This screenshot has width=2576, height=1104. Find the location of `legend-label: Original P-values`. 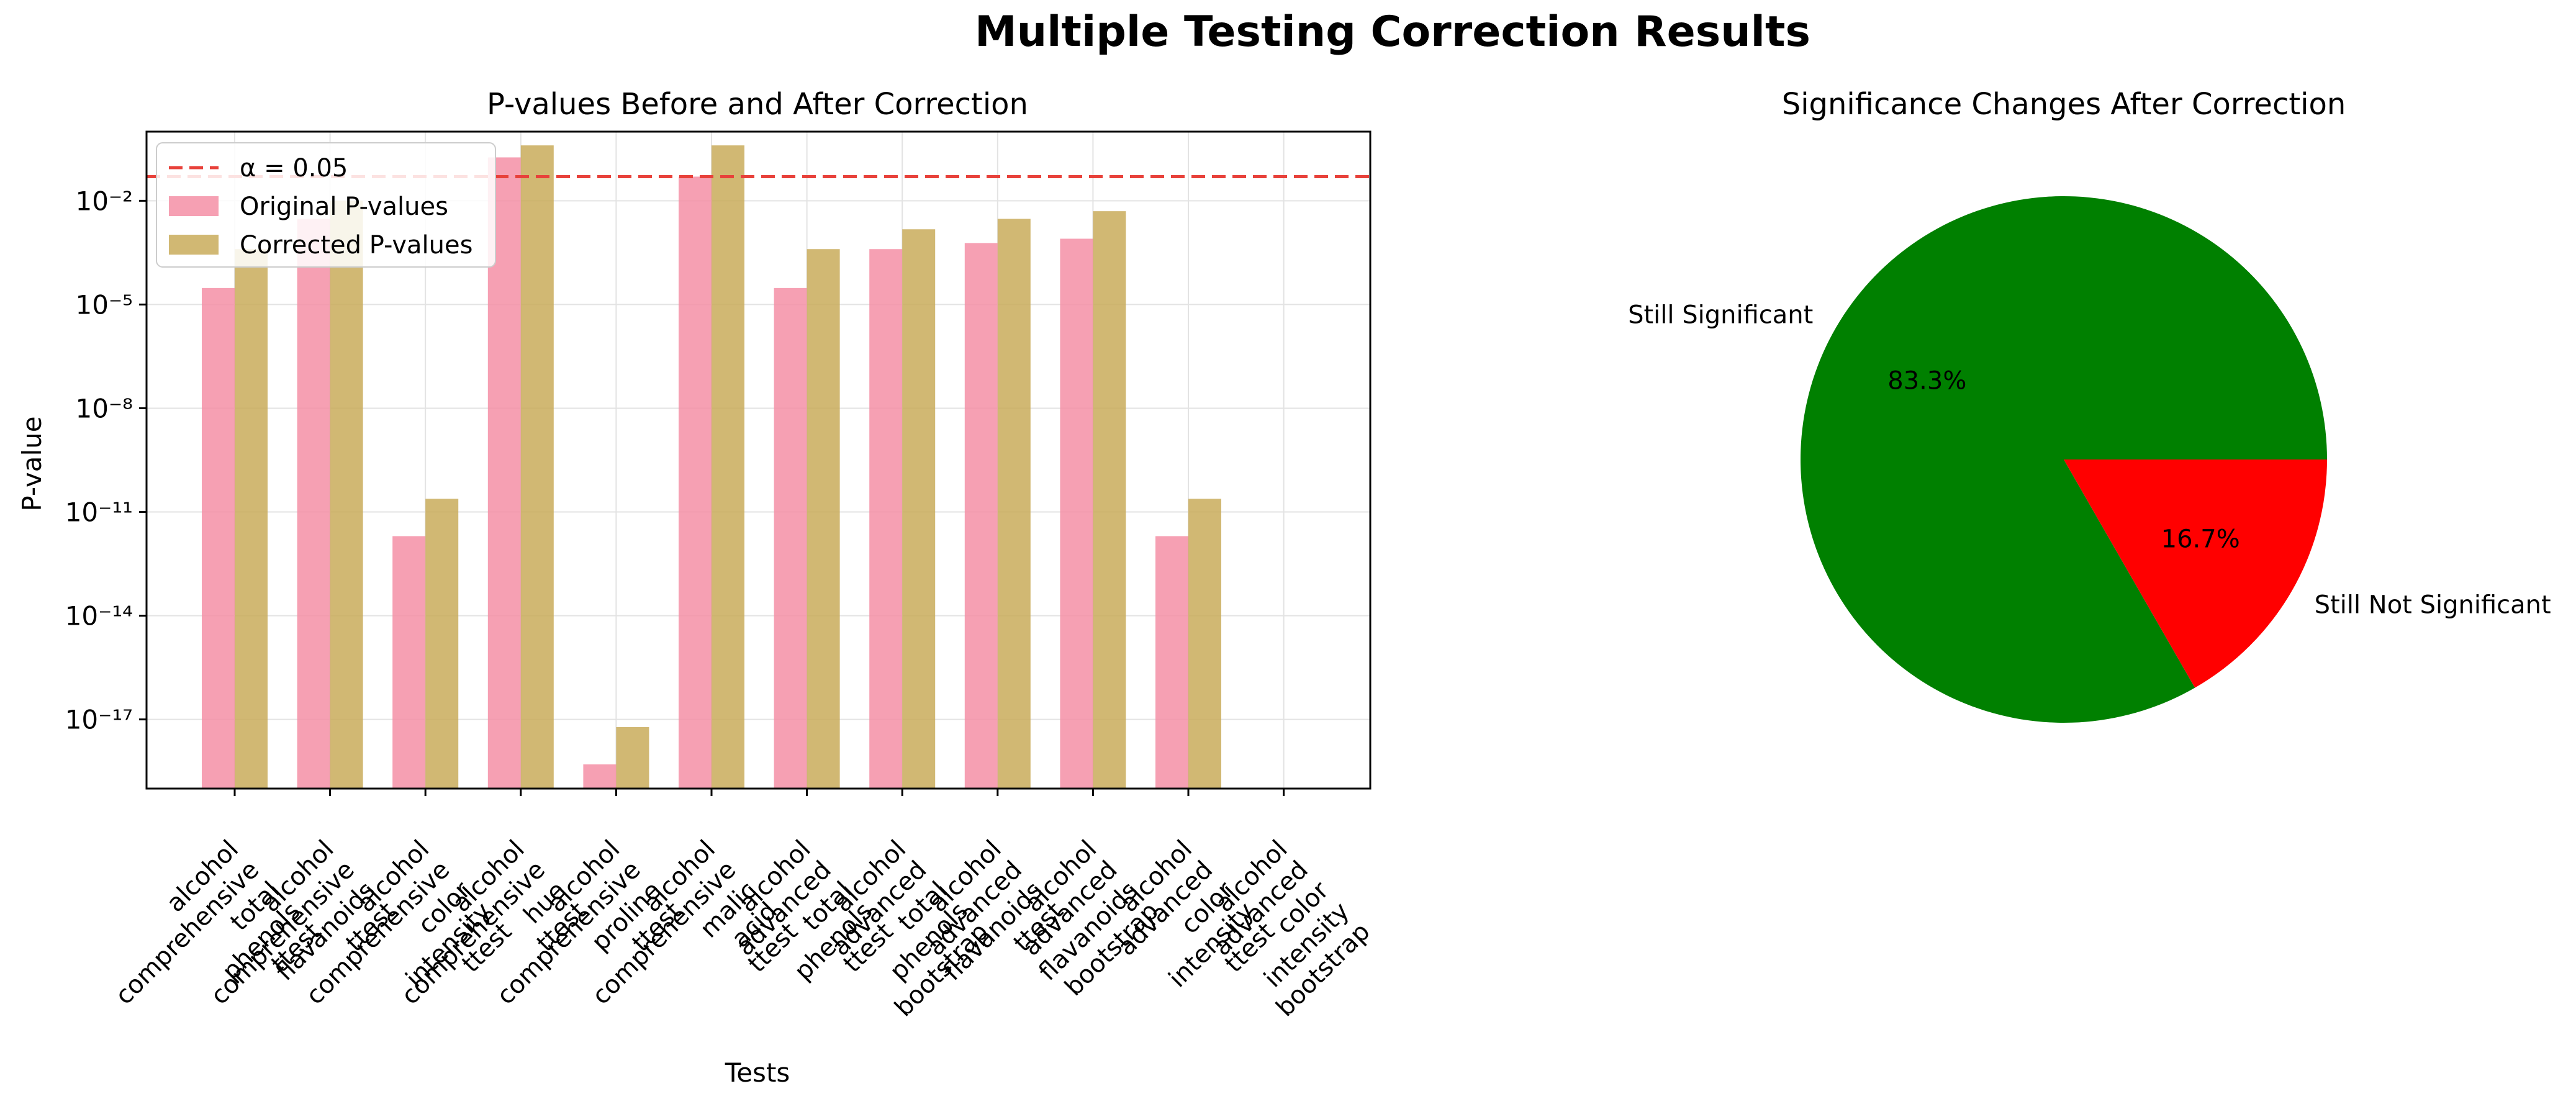

legend-label: Original P-values is located at coordinates (344, 206).